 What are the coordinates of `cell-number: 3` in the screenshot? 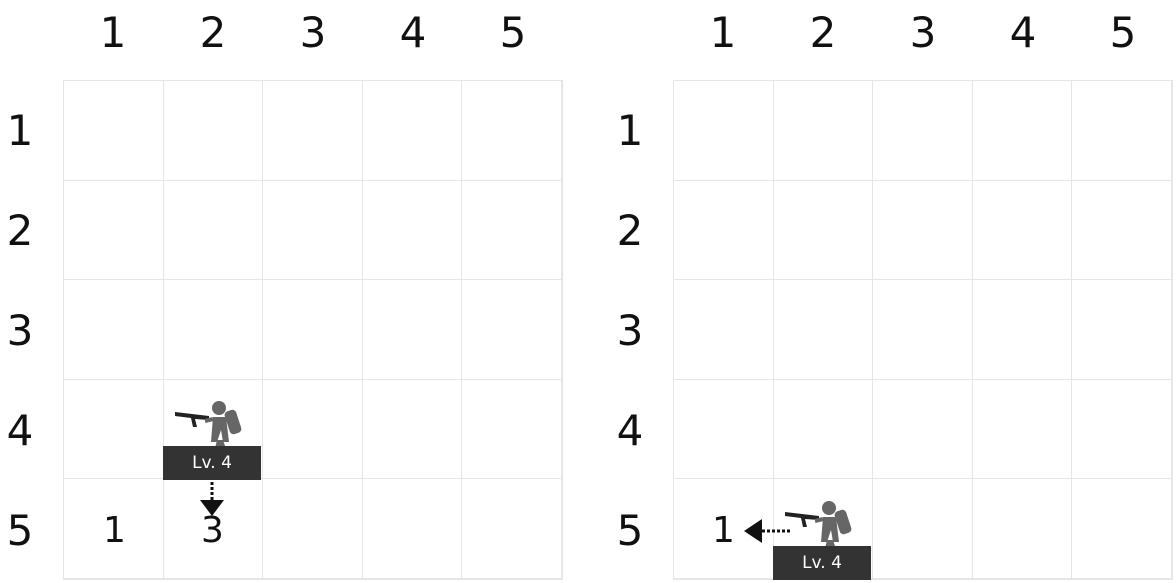 It's located at (212, 530).